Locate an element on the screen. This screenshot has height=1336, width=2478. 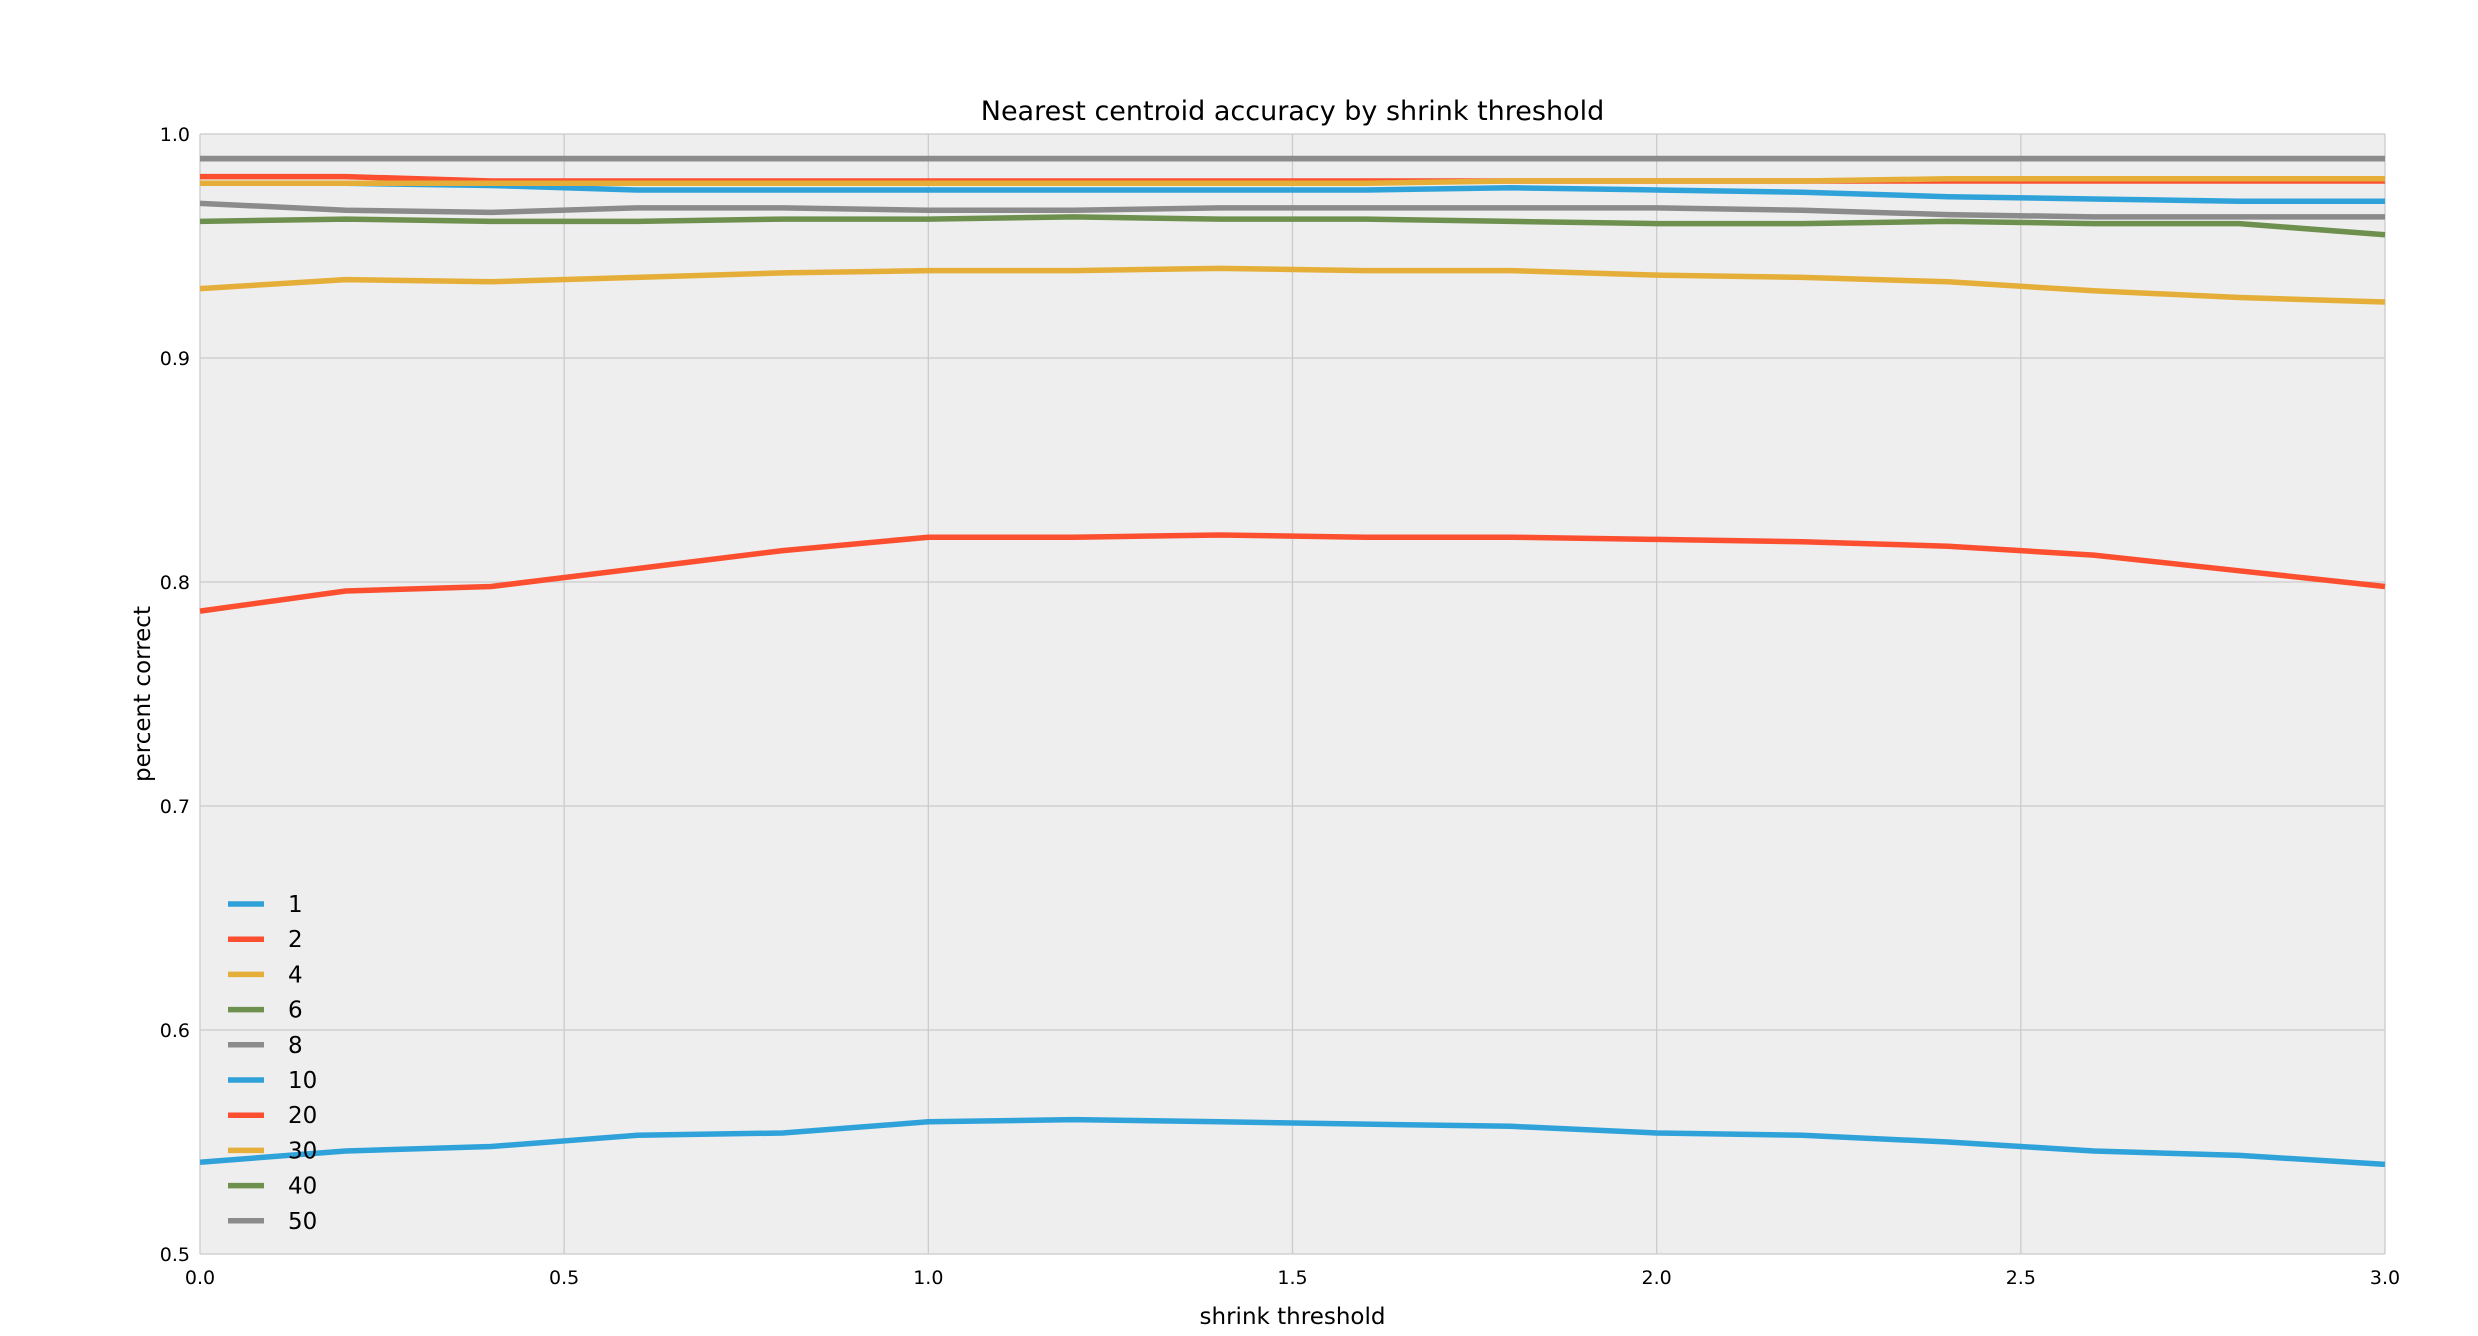
x-axis-label: shrink threshold is located at coordinates (1293, 1317).